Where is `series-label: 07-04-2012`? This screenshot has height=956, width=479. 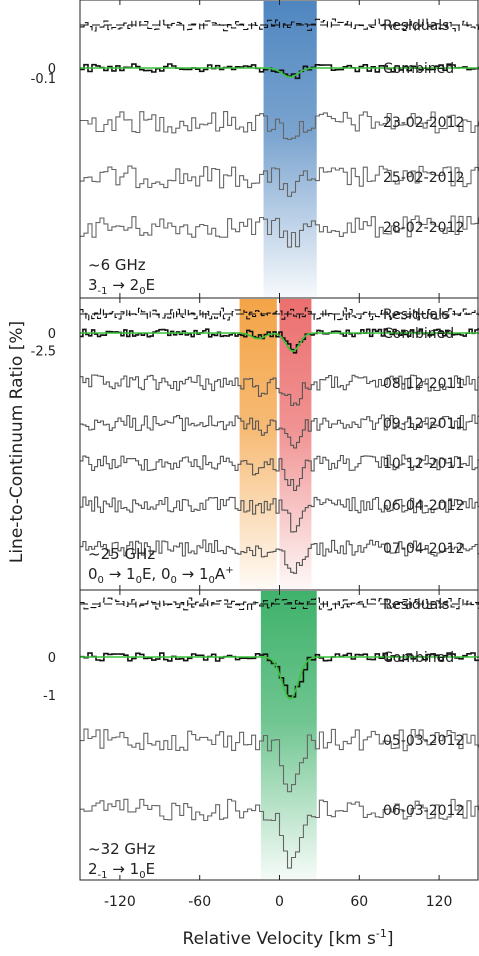 series-label: 07-04-2012 is located at coordinates (423, 549).